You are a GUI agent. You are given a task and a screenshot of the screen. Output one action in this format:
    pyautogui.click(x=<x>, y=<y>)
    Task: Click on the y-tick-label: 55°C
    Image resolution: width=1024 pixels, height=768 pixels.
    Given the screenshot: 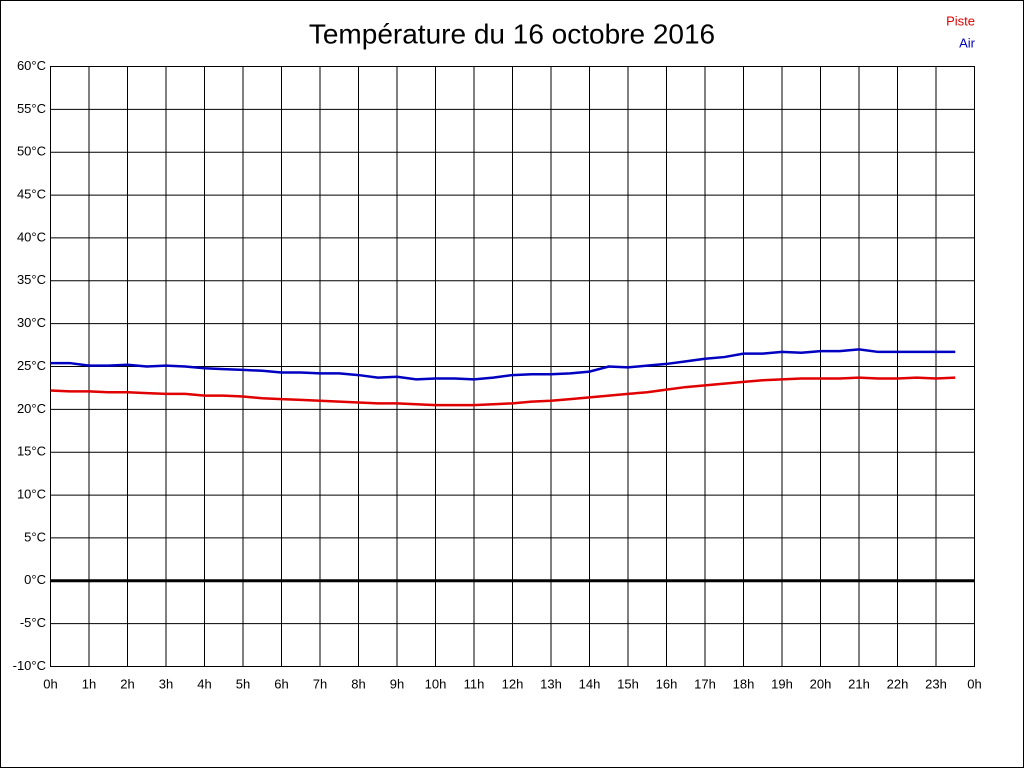 What is the action you would take?
    pyautogui.click(x=31, y=108)
    